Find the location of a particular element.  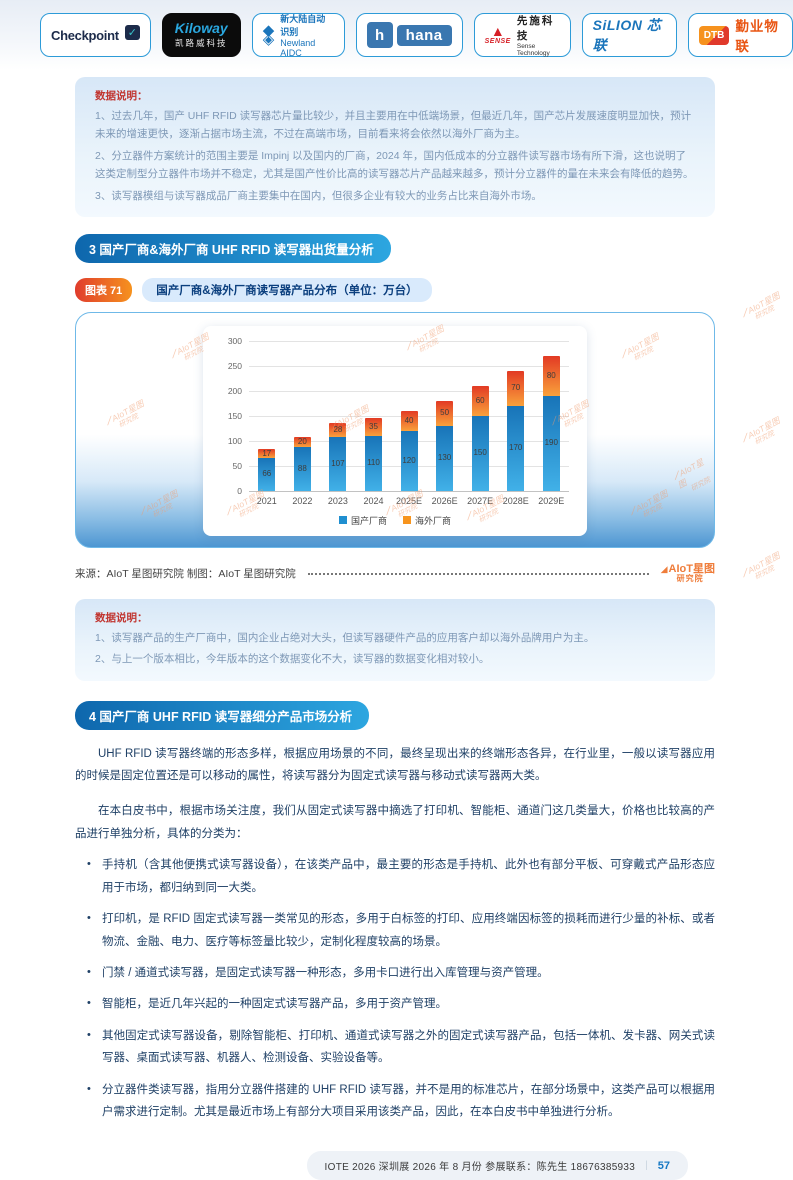

bar-value-label: 88 is located at coordinates (302, 468).